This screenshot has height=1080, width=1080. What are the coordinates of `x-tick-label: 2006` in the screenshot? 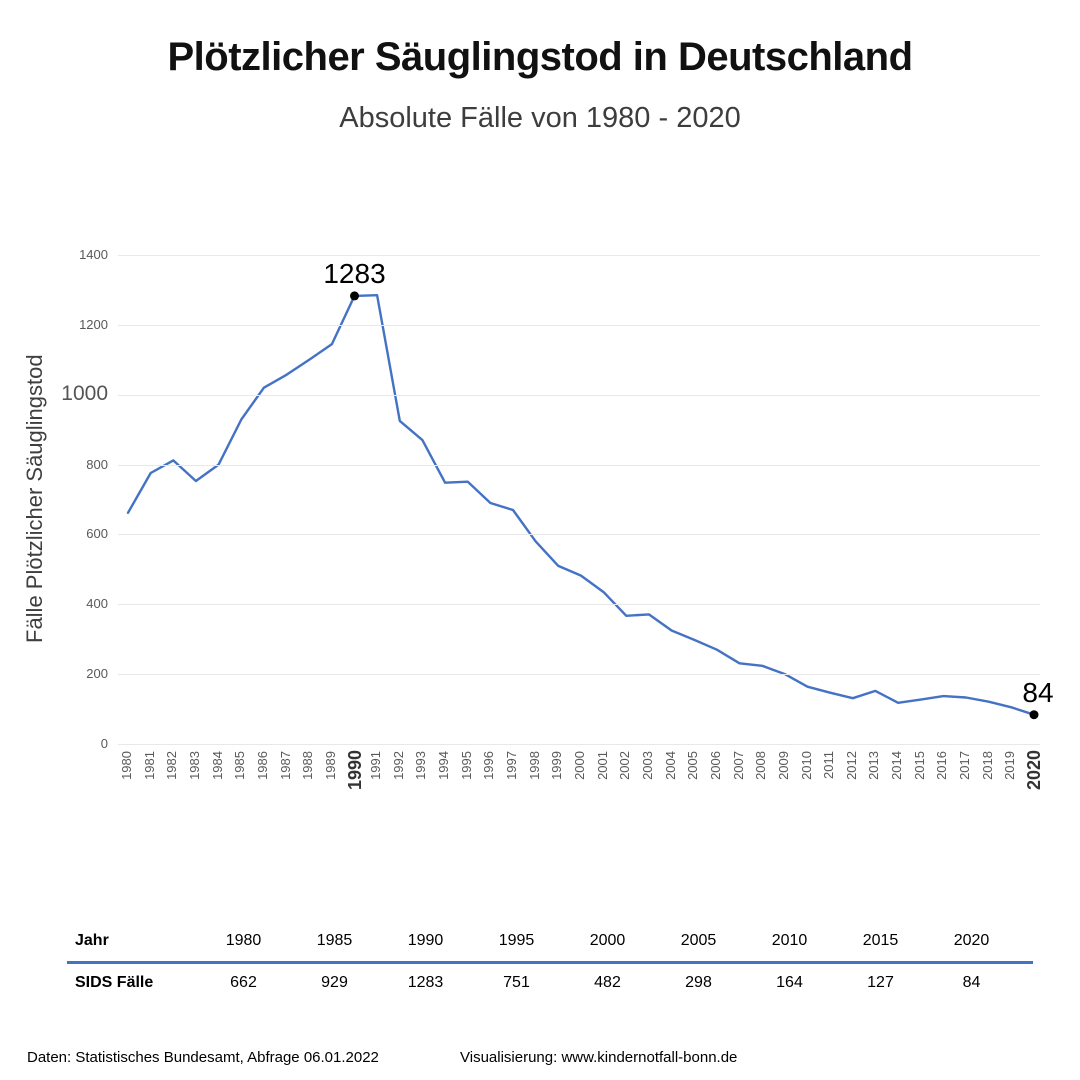 It's located at (715, 765).